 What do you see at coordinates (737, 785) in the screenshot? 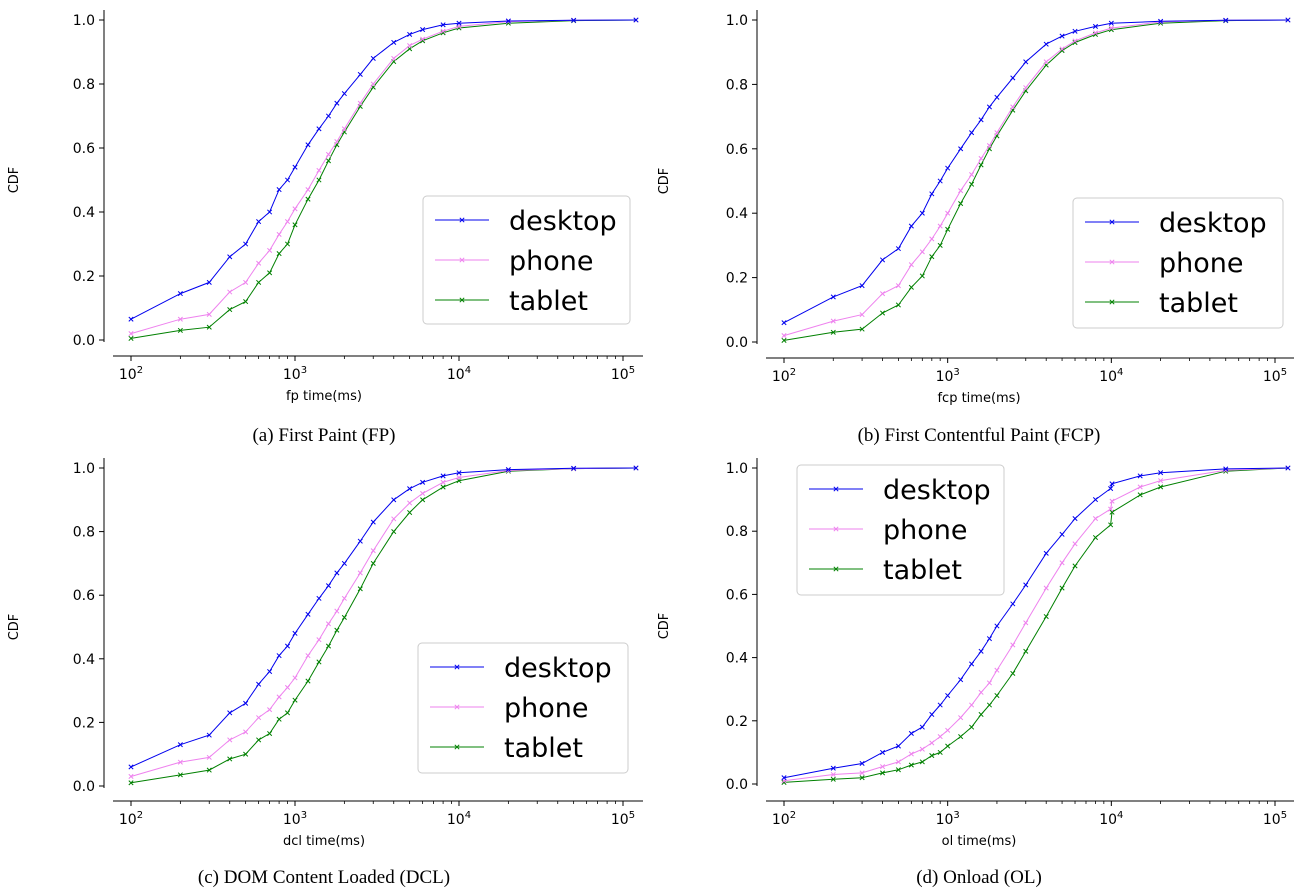
I see `y-tick-label: 0.0` at bounding box center [737, 785].